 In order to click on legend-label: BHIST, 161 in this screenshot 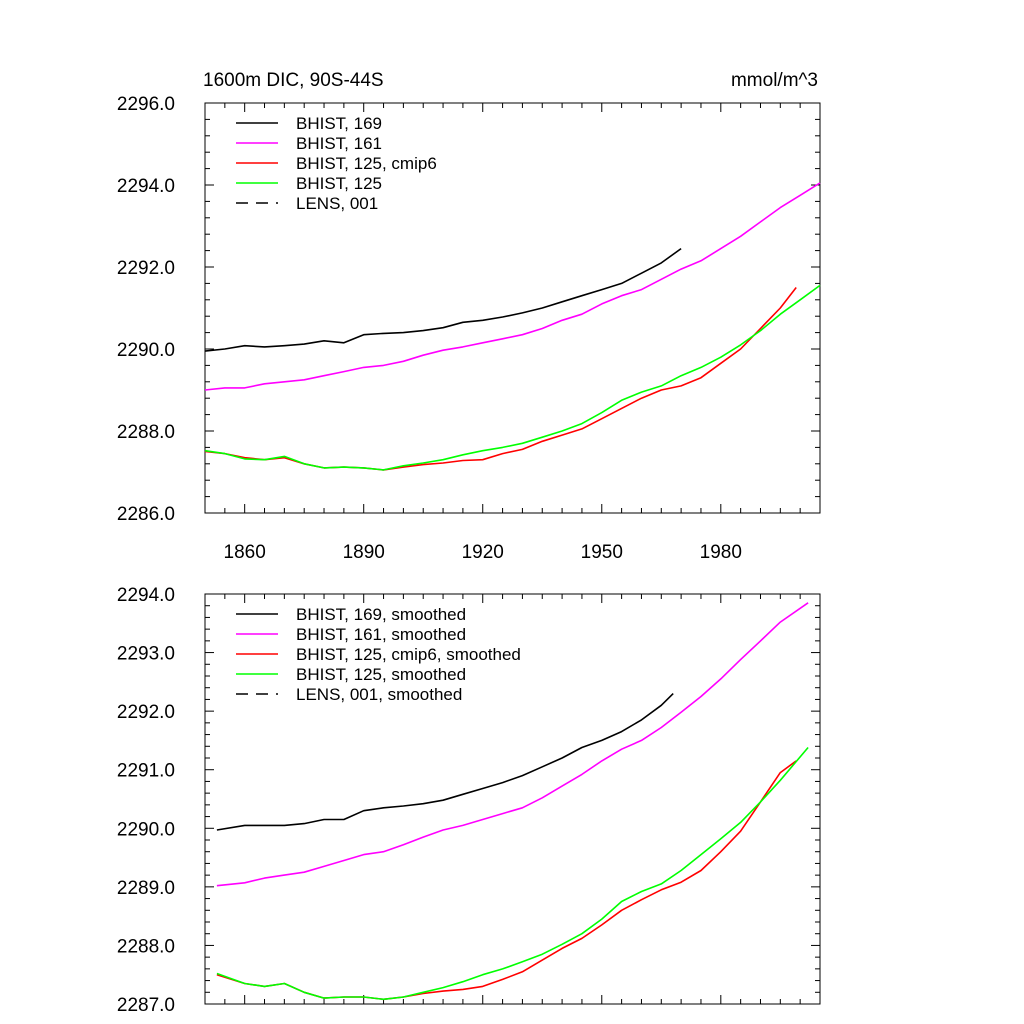, I will do `click(339, 143)`.